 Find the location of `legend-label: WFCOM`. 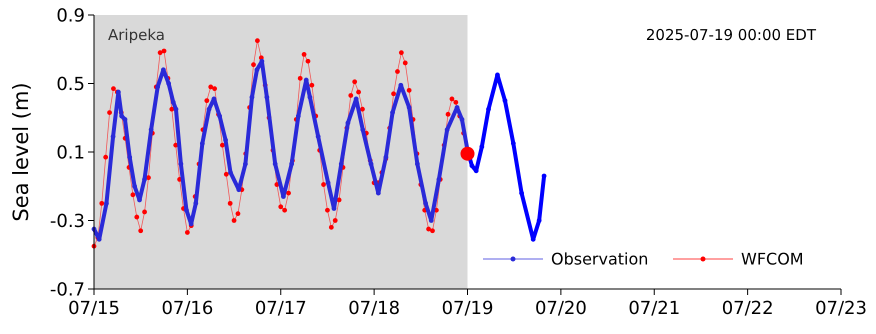

legend-label: WFCOM is located at coordinates (772, 259).